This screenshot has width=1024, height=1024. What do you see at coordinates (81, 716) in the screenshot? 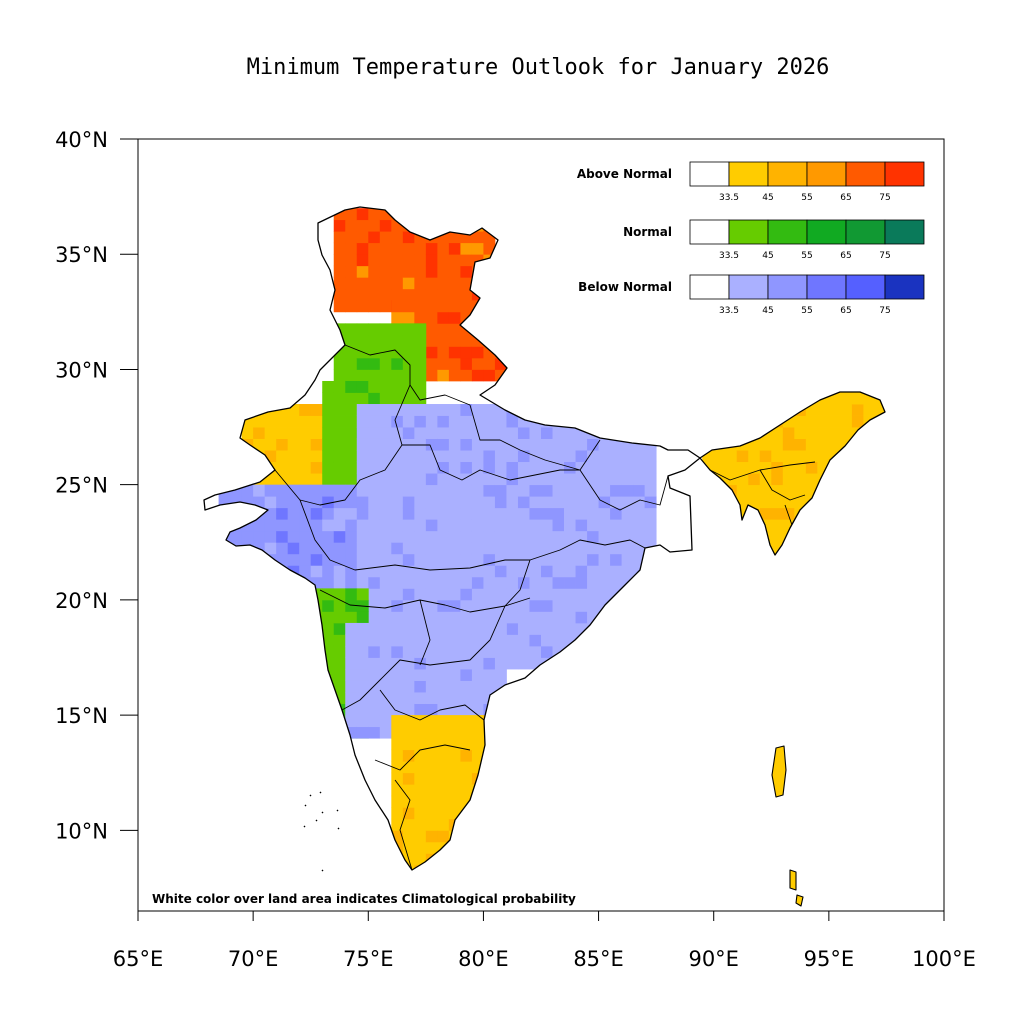
I see `y-tick-label: 15°N` at bounding box center [81, 716].